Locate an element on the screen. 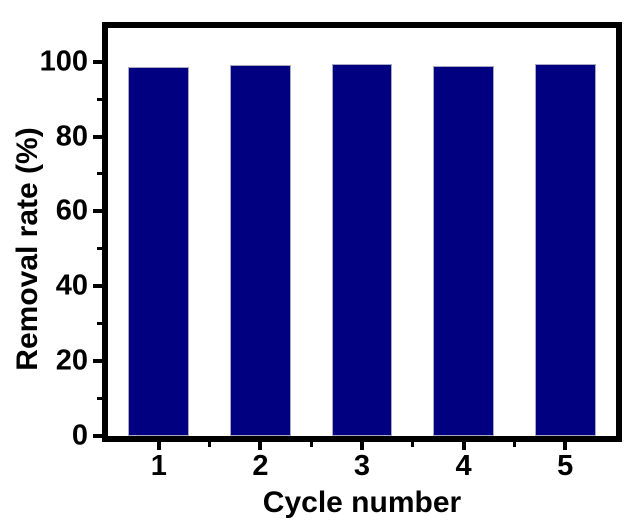 This screenshot has width=640, height=526. x-axis-tick-label: 1 is located at coordinates (158, 466).